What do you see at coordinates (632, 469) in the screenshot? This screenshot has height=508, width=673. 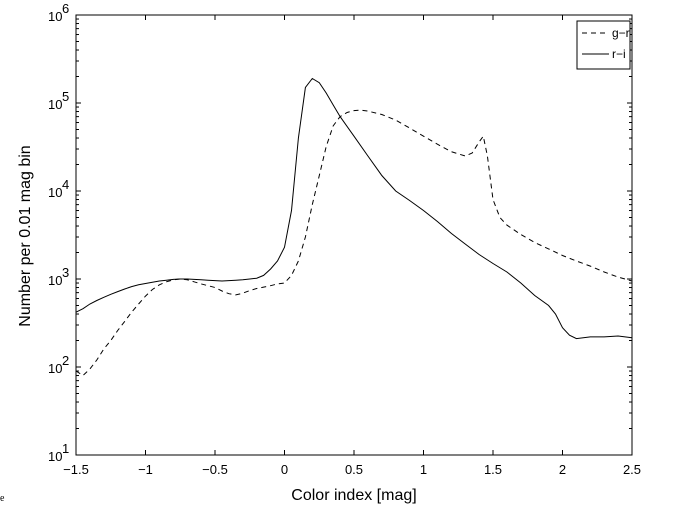 I see `x-tick-label: 2.5` at bounding box center [632, 469].